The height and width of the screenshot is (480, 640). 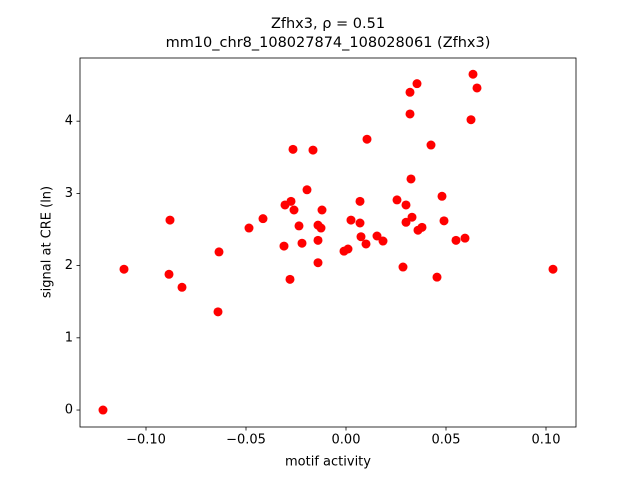 I want to click on y-axis-label: signal at CRE (ln), so click(x=47, y=242).